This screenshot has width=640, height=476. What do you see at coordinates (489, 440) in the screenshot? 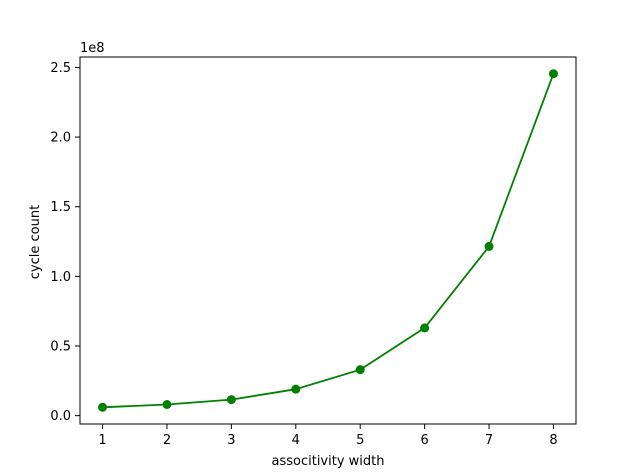
I see `x-tick-label: 7` at bounding box center [489, 440].